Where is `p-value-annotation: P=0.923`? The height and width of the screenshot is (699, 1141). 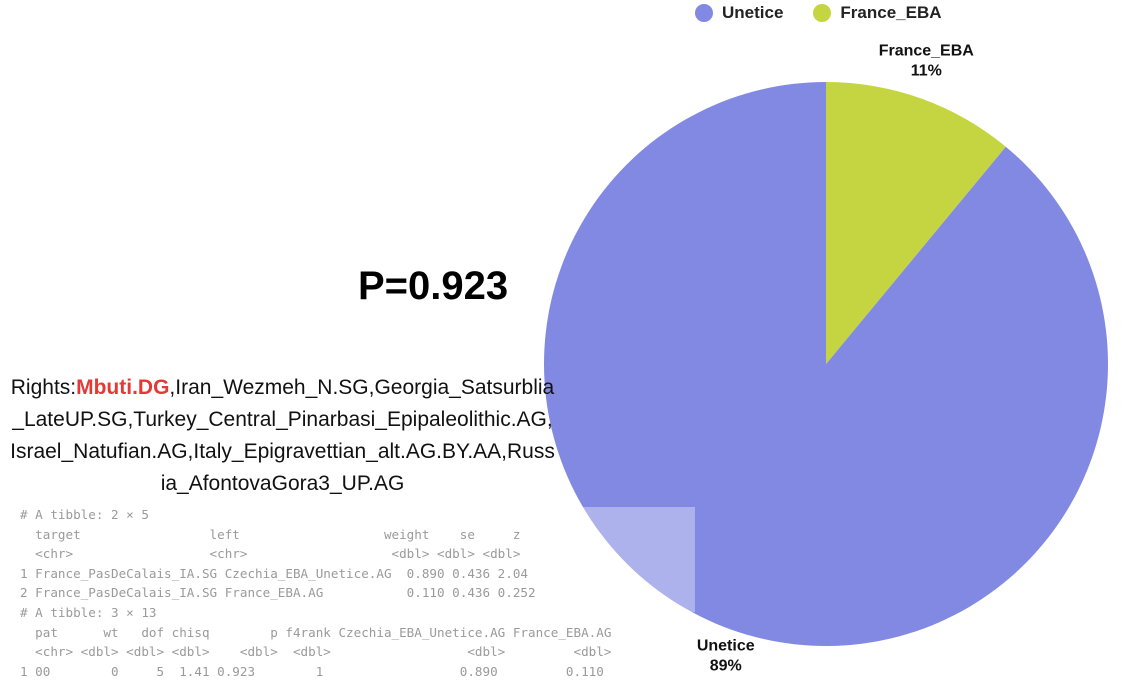
p-value-annotation: P=0.923 is located at coordinates (433, 286).